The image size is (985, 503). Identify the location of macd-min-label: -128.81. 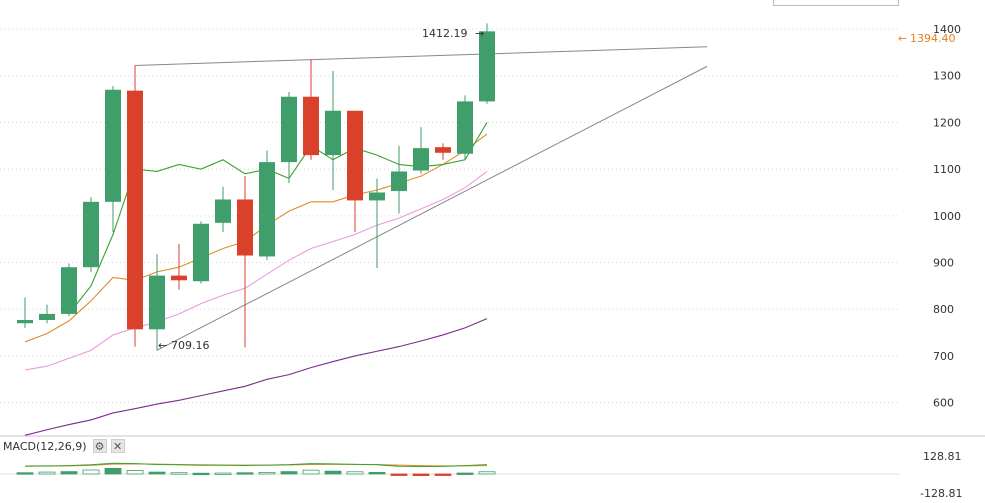
(941, 493).